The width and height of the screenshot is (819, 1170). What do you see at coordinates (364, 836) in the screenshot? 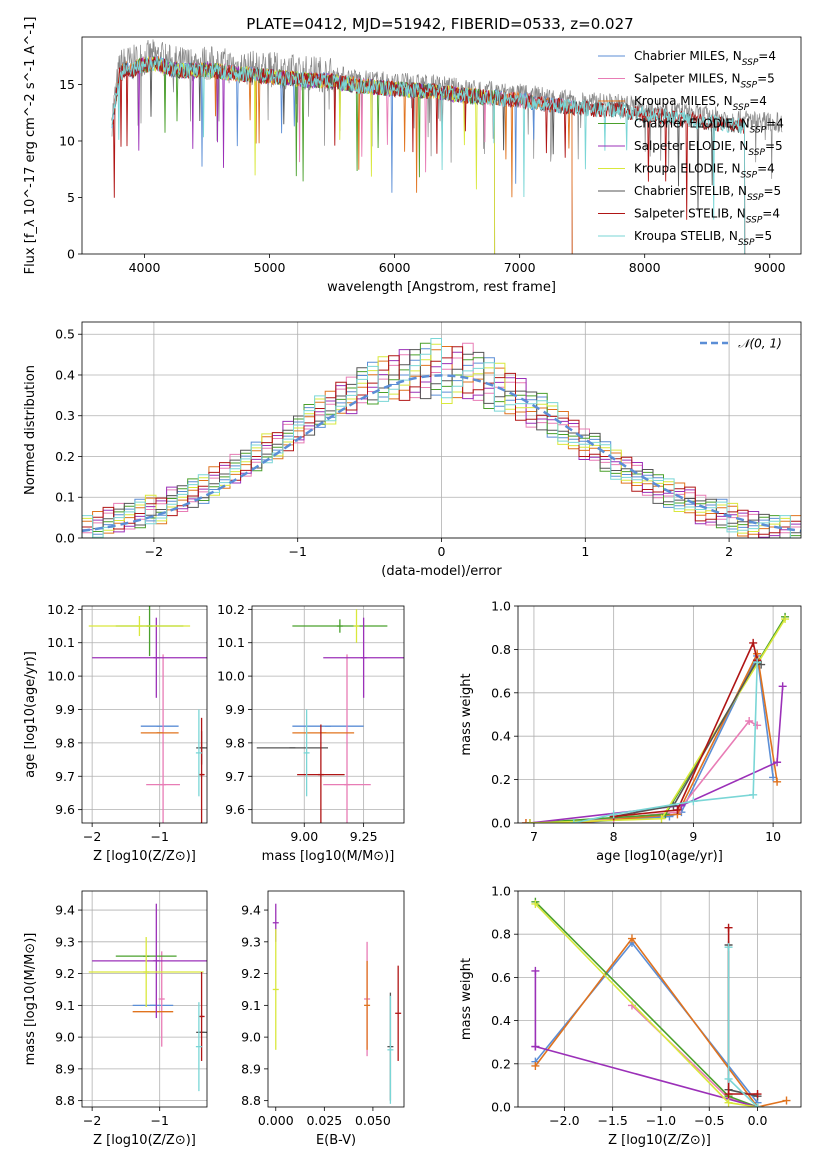
I see `x-tick-label: 9.25` at bounding box center [364, 836].